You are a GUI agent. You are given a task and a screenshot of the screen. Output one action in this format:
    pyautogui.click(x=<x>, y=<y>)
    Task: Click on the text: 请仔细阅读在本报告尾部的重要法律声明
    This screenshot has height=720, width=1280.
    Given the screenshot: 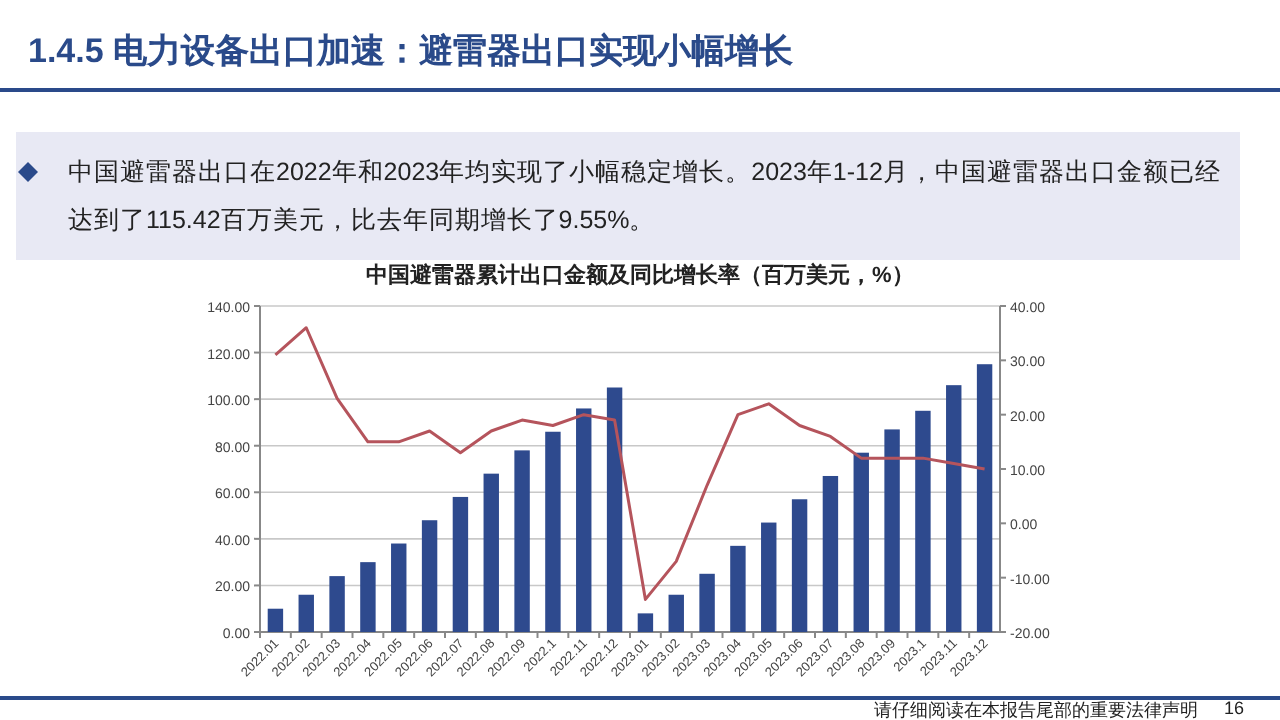 What is the action you would take?
    pyautogui.click(x=1036, y=709)
    